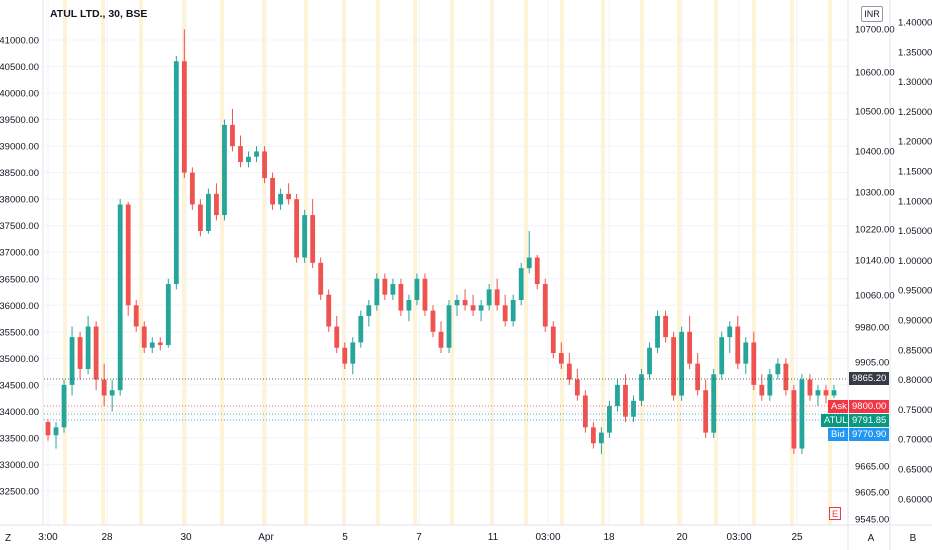  What do you see at coordinates (834, 420) in the screenshot?
I see `symbol-tag: ATUL` at bounding box center [834, 420].